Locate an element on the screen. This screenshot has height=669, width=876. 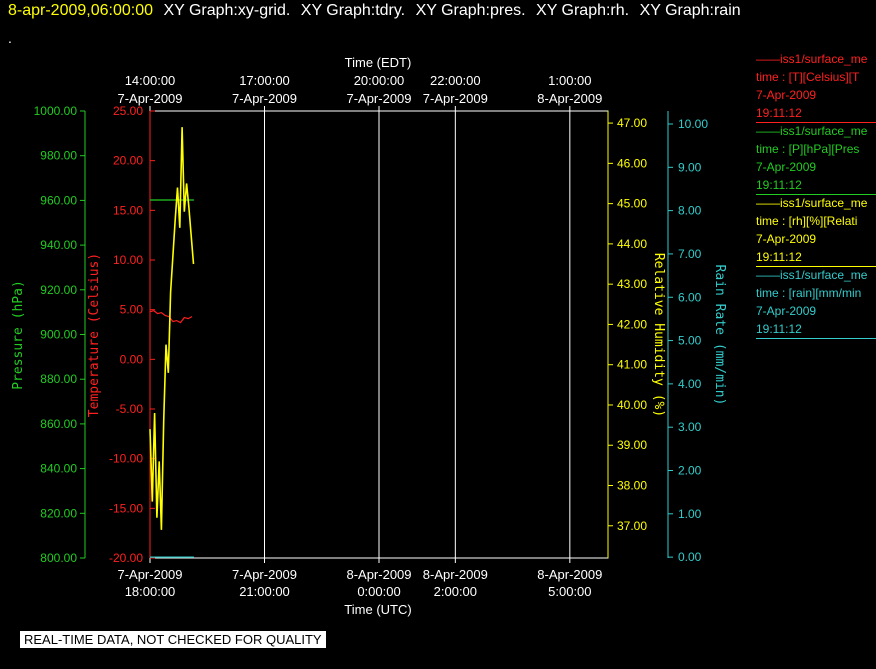
rh-tick-label: 39.00 is located at coordinates (632, 445).